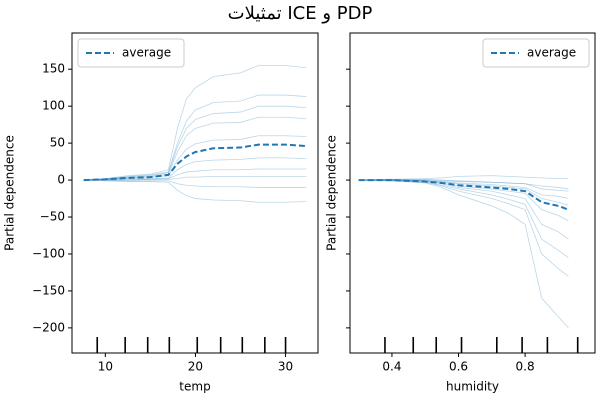  Describe the element at coordinates (52, 217) in the screenshot. I see `y-tick-label: −50` at that location.